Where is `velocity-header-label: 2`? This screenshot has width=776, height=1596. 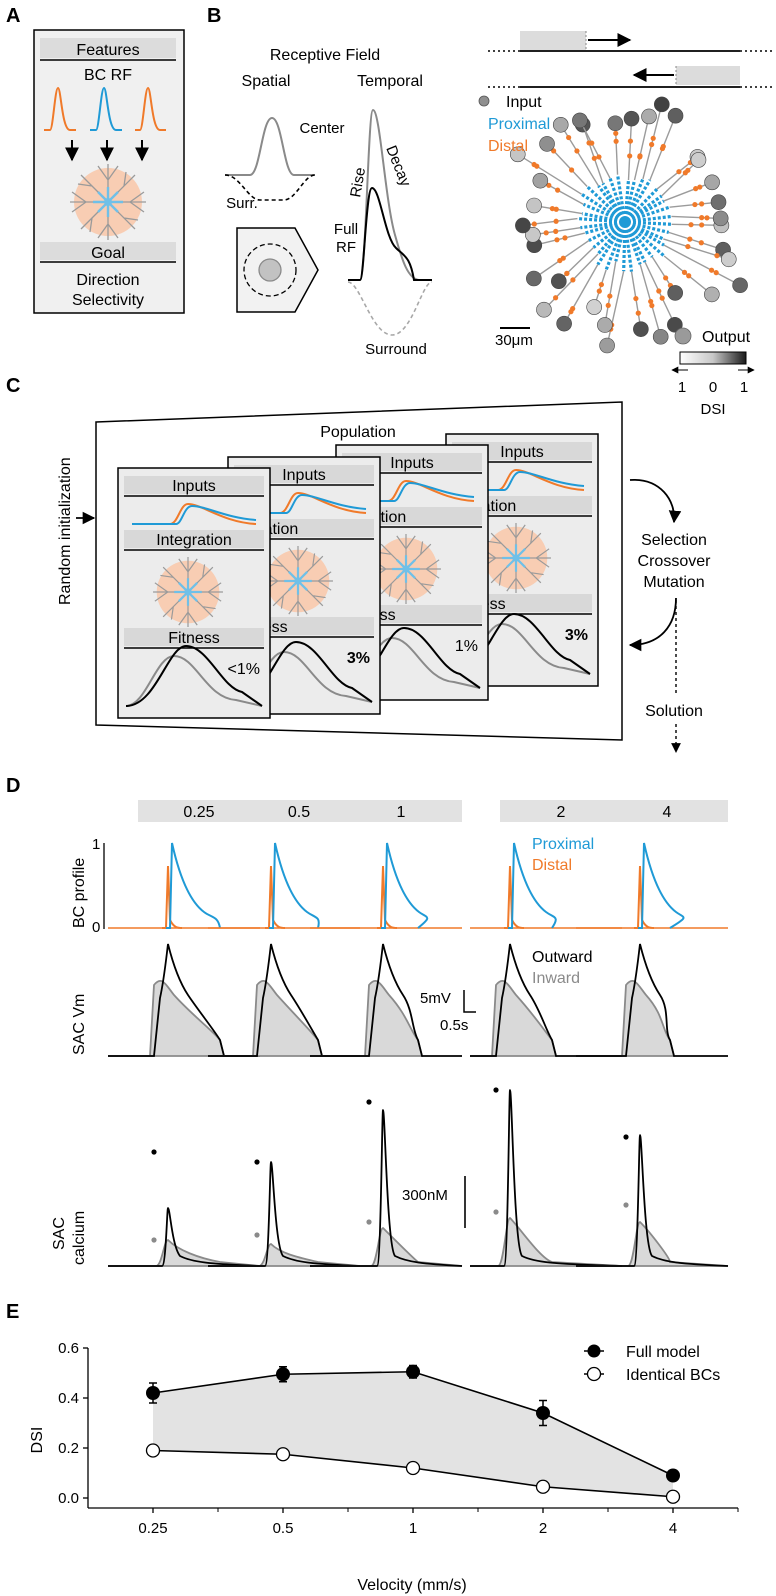
velocity-header-label: 2 is located at coordinates (561, 812).